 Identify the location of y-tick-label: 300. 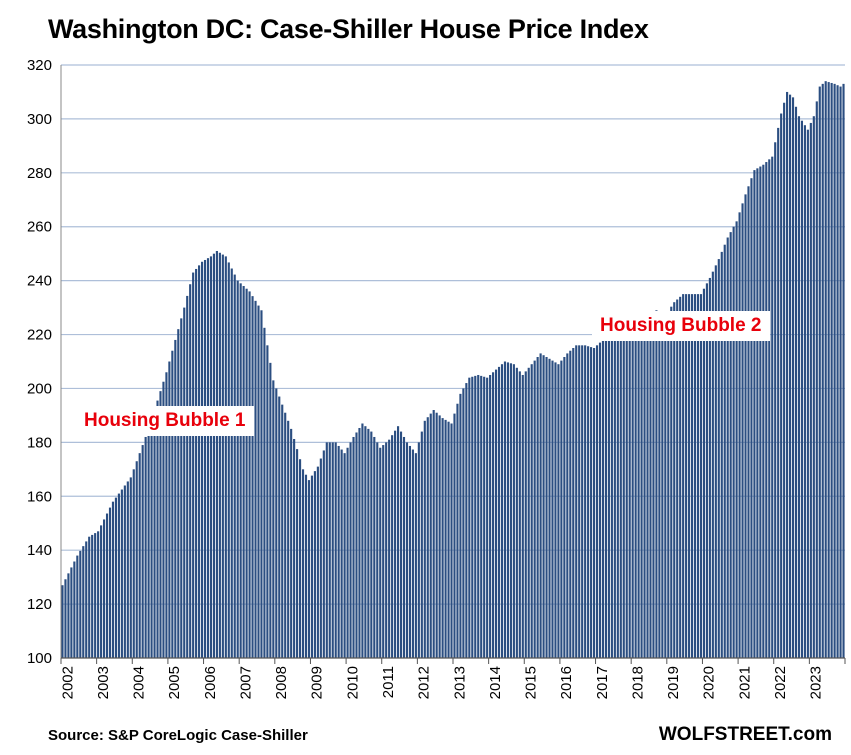
(39, 119).